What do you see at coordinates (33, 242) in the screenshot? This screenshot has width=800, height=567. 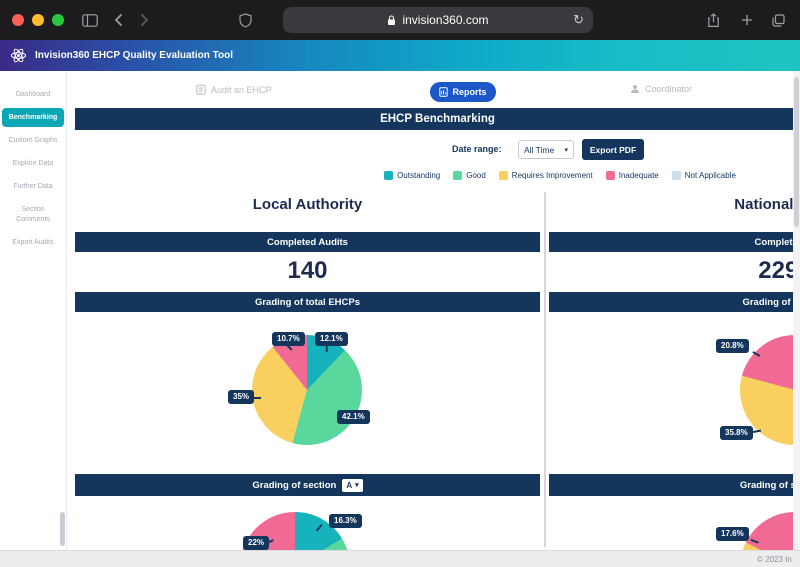 I see `sidebar-item-export-audits: Export Audits` at bounding box center [33, 242].